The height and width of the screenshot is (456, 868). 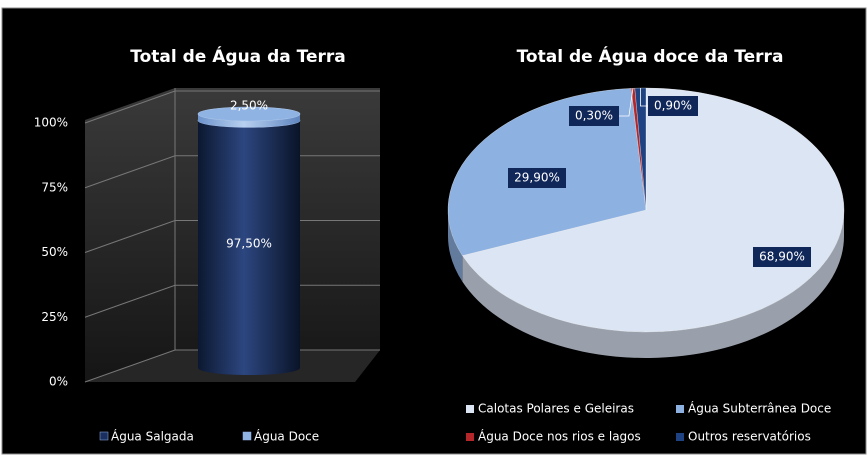 What do you see at coordinates (58, 382) in the screenshot?
I see `y-tick-label: 0%` at bounding box center [58, 382].